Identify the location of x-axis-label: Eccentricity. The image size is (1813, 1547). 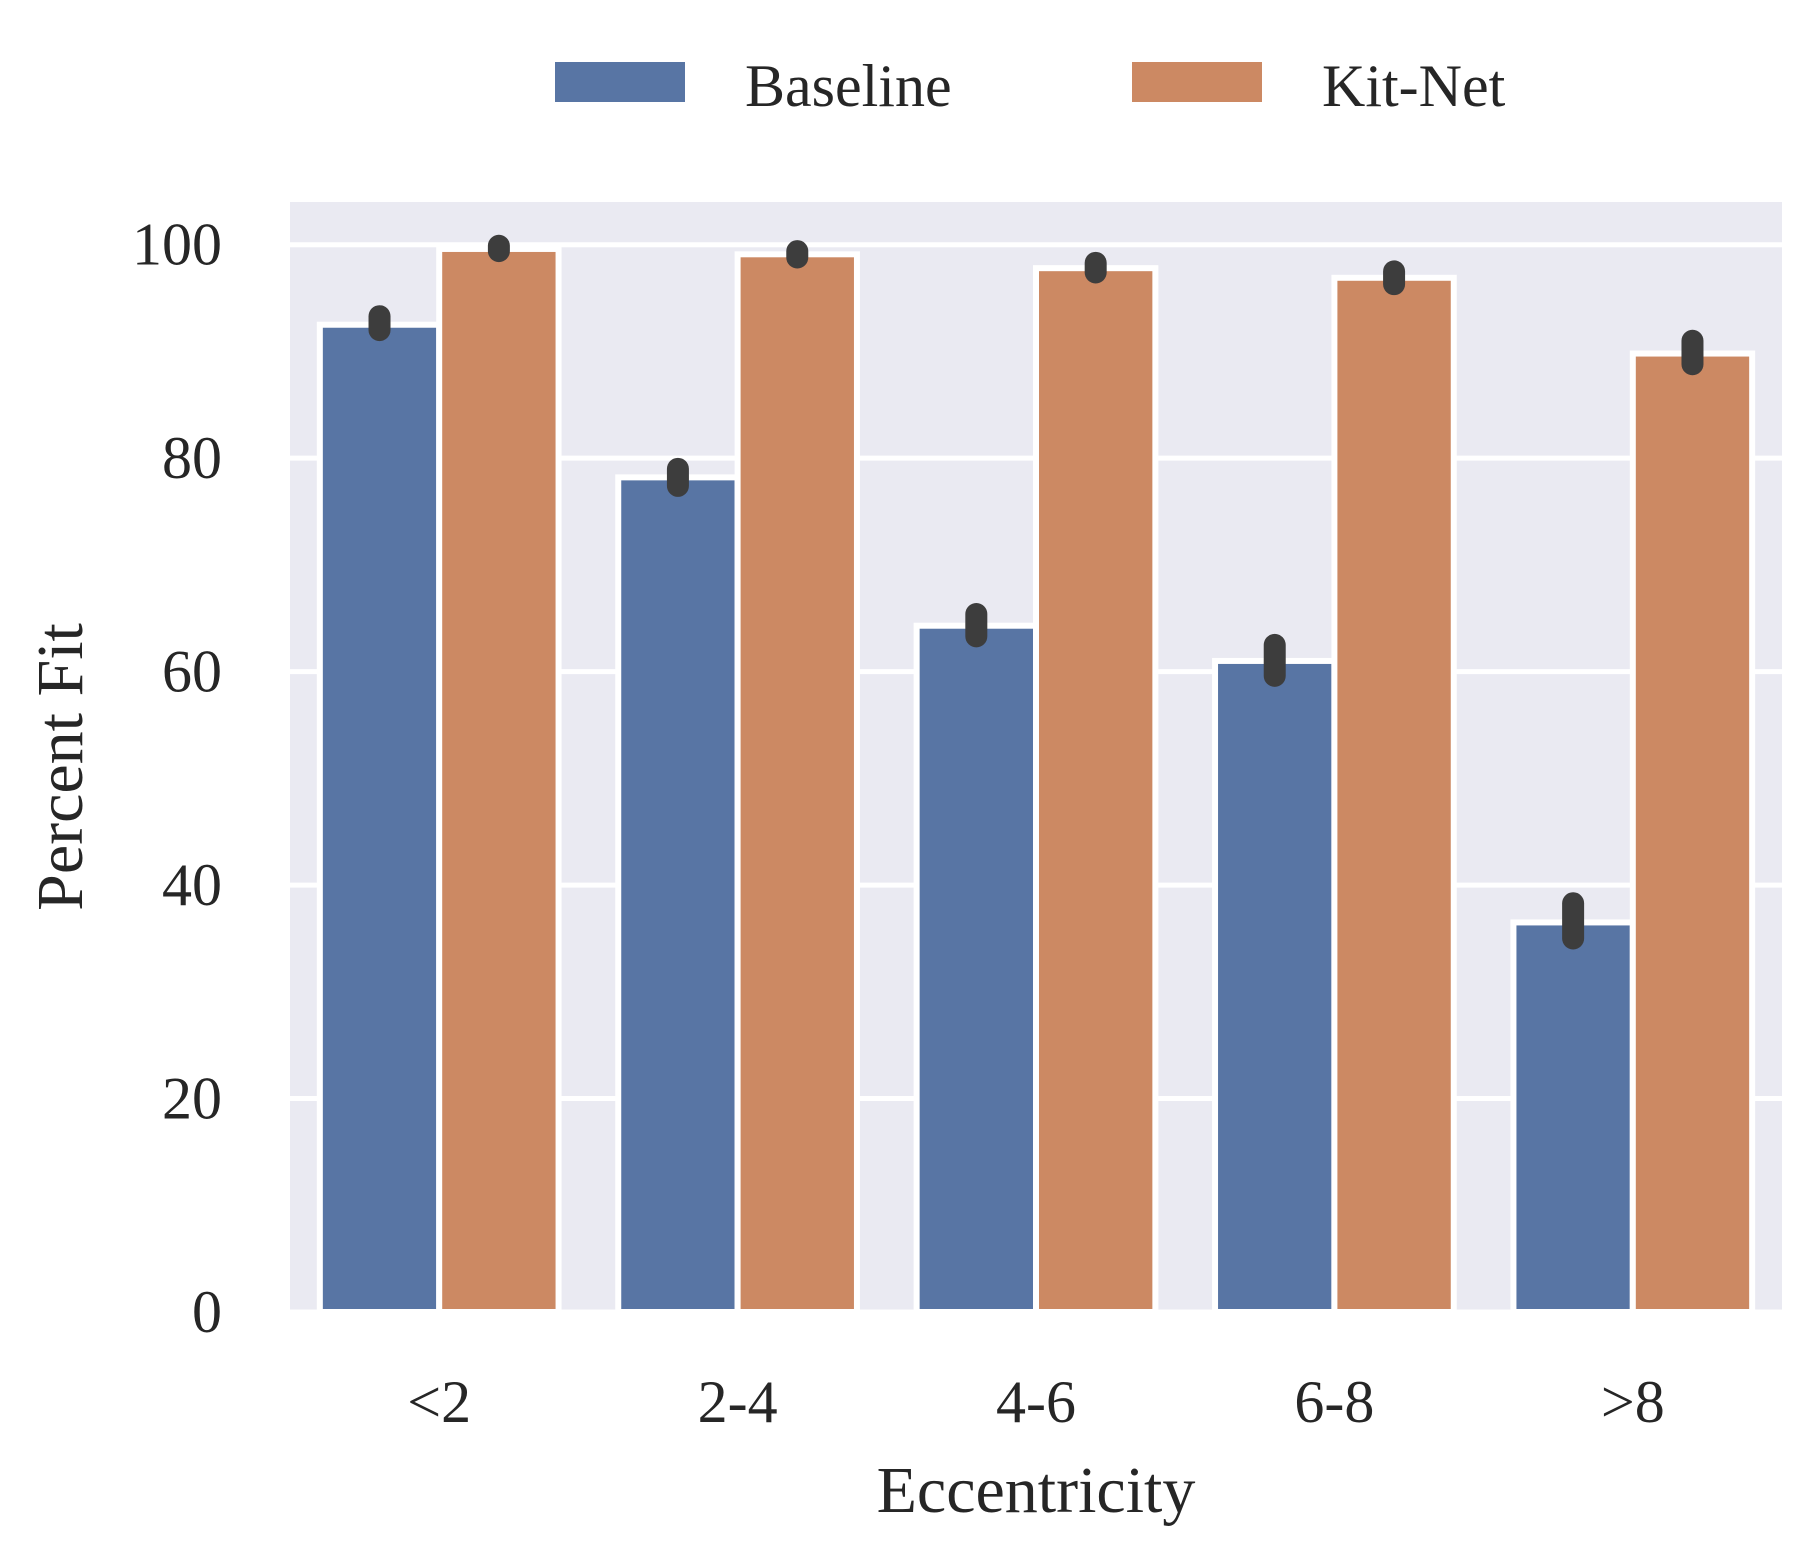
(1036, 1490).